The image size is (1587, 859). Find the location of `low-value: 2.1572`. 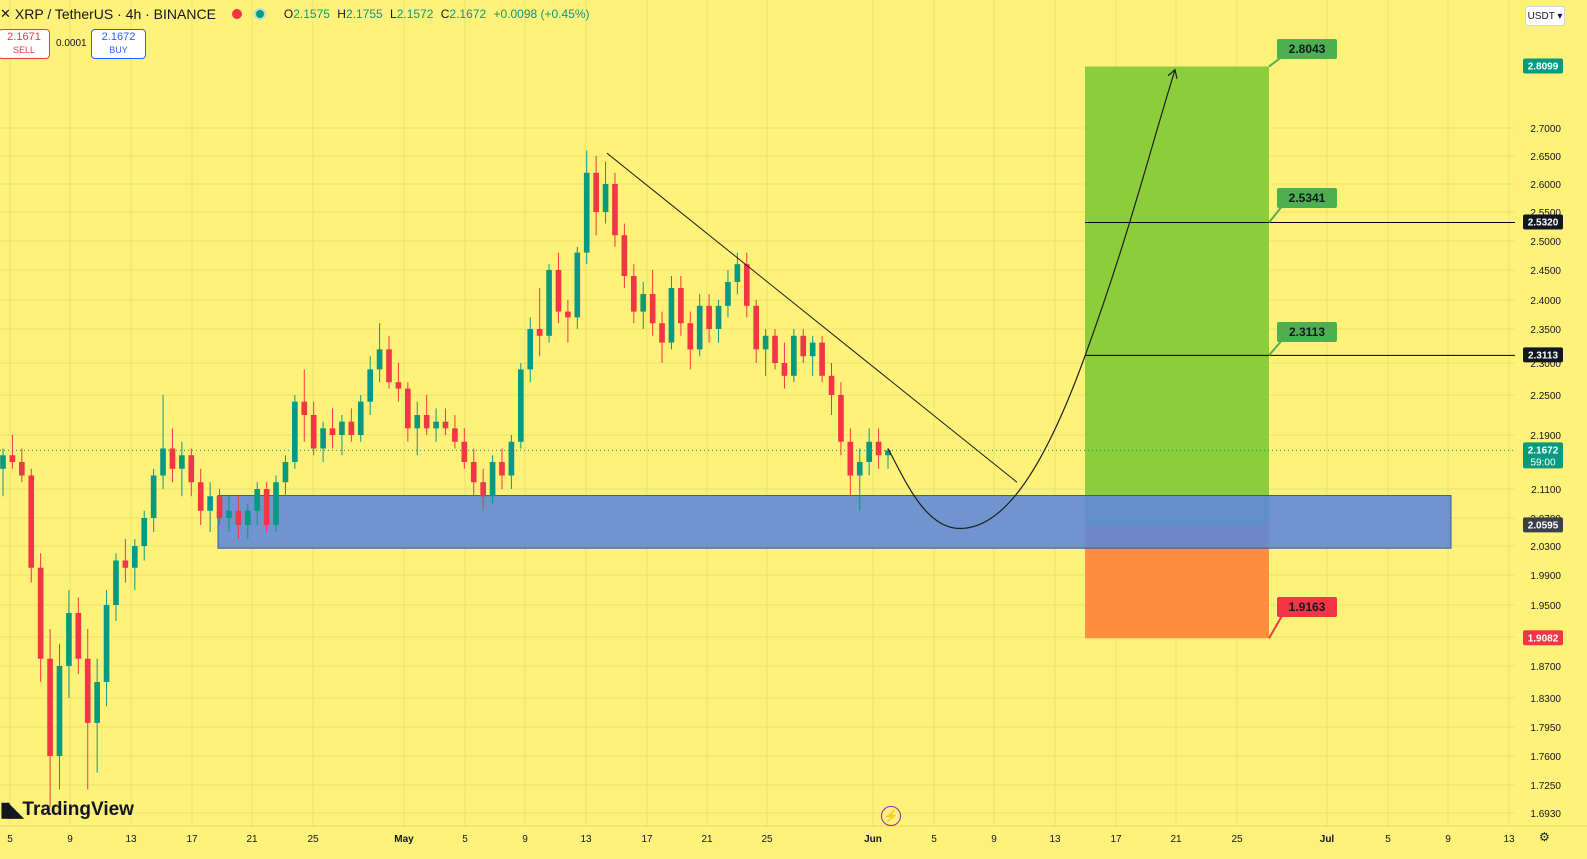

low-value: 2.1572 is located at coordinates (415, 14).